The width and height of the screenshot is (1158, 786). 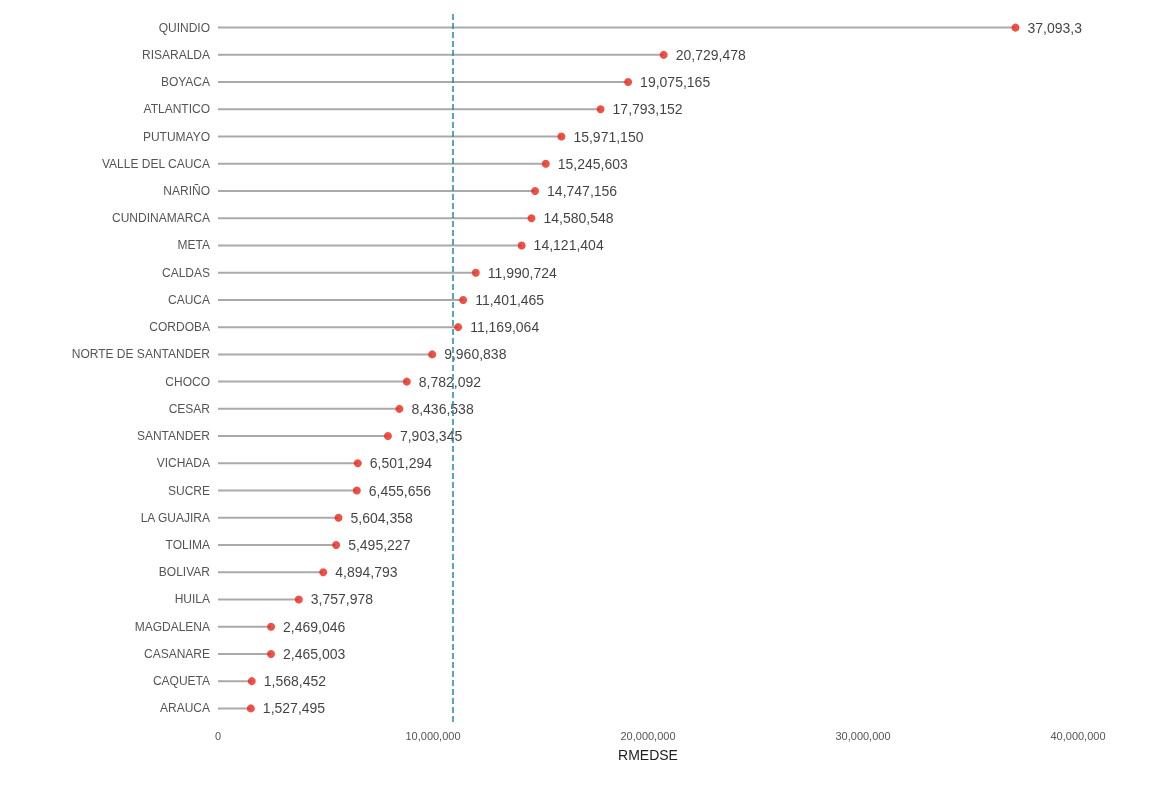 What do you see at coordinates (593, 163) in the screenshot?
I see `data-label: 15,245,603` at bounding box center [593, 163].